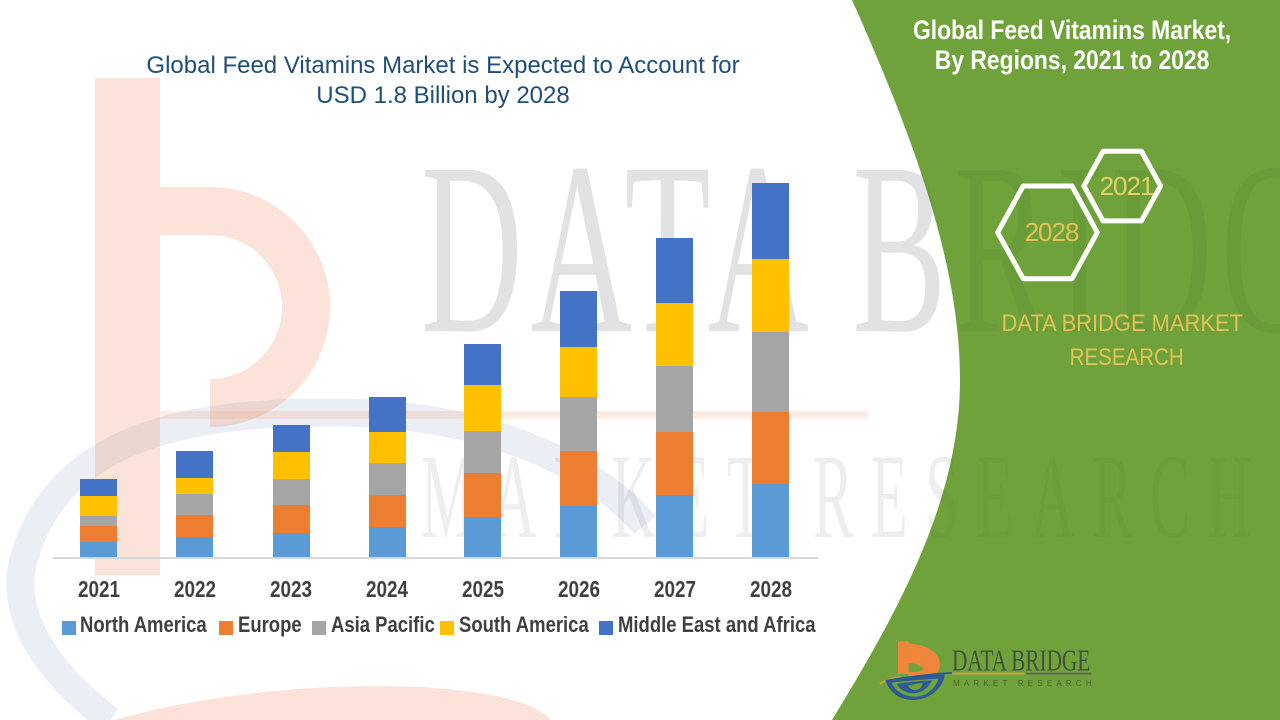 This screenshot has height=720, width=1280. I want to click on svg-text: 2021, so click(1127, 186).